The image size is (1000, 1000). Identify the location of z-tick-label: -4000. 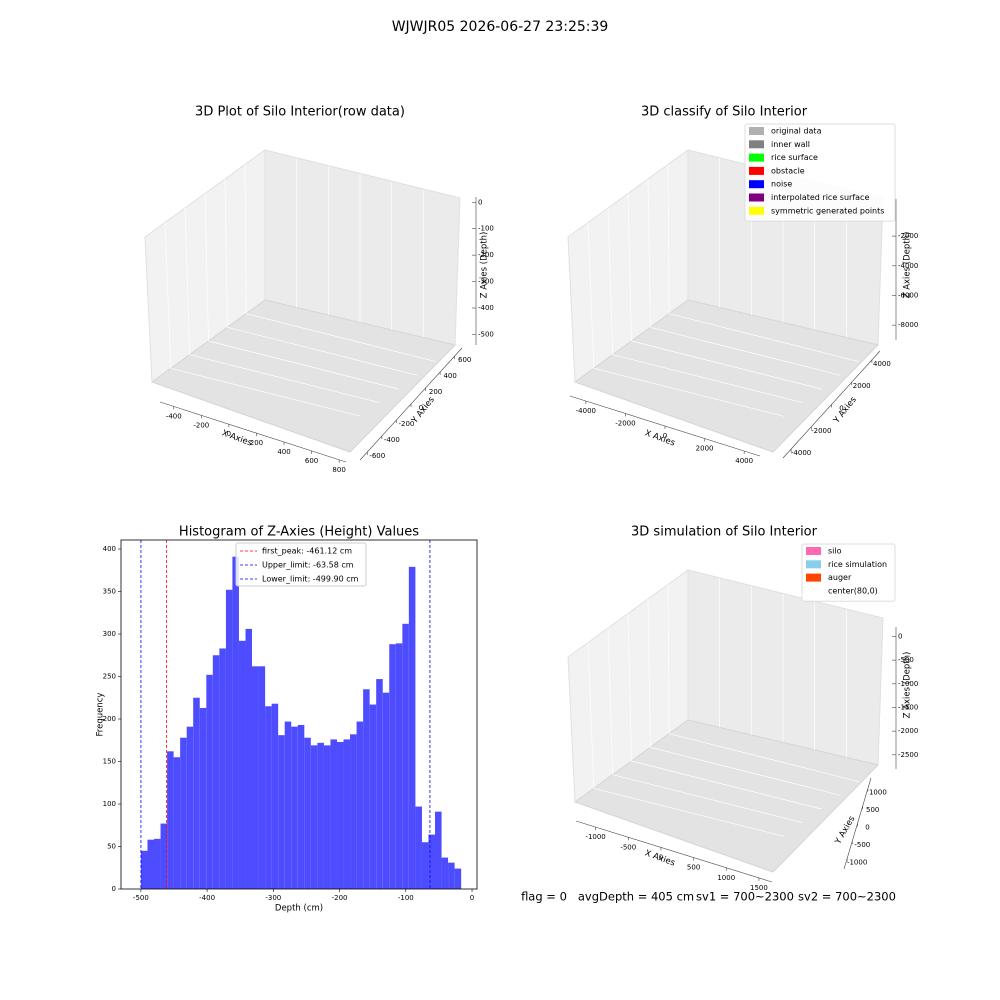
(908, 266).